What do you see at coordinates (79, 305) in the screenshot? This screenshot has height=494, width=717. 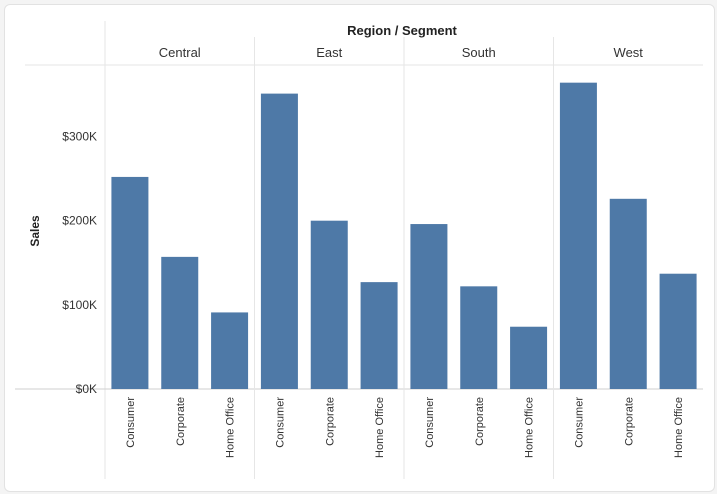 I see `y-tick-label: $100K` at bounding box center [79, 305].